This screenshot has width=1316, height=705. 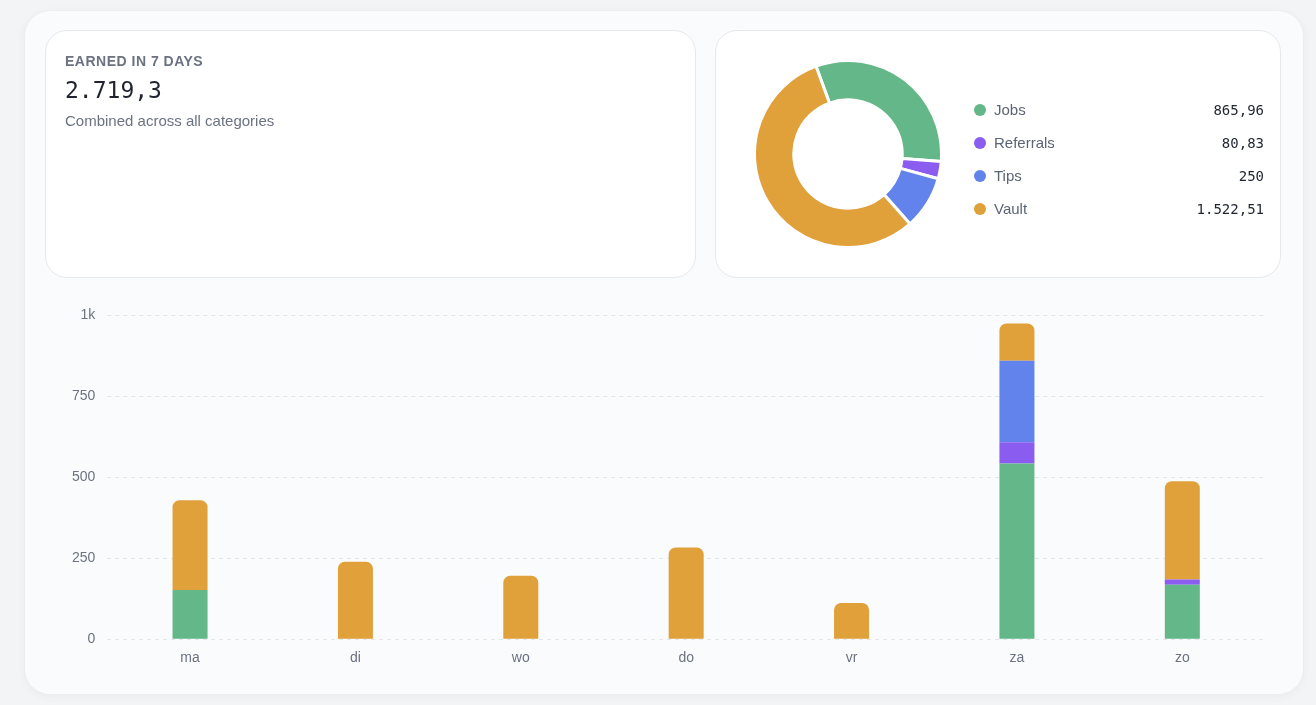 I want to click on y-tick-label: 1k, so click(x=88, y=314).